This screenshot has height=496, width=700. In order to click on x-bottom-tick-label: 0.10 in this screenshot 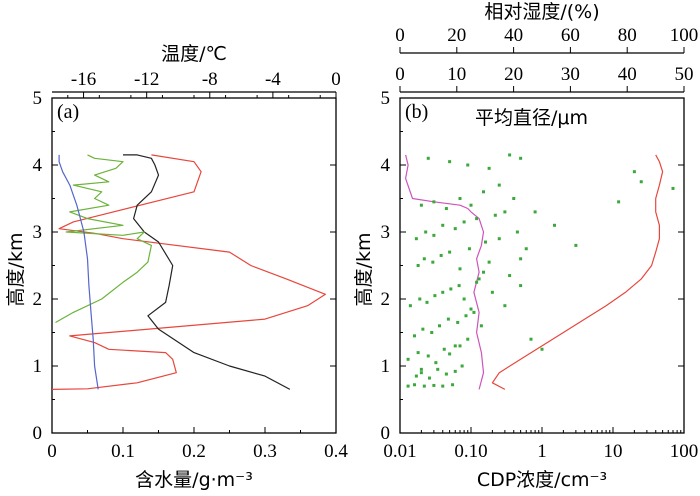, I will do `click(470, 451)`.